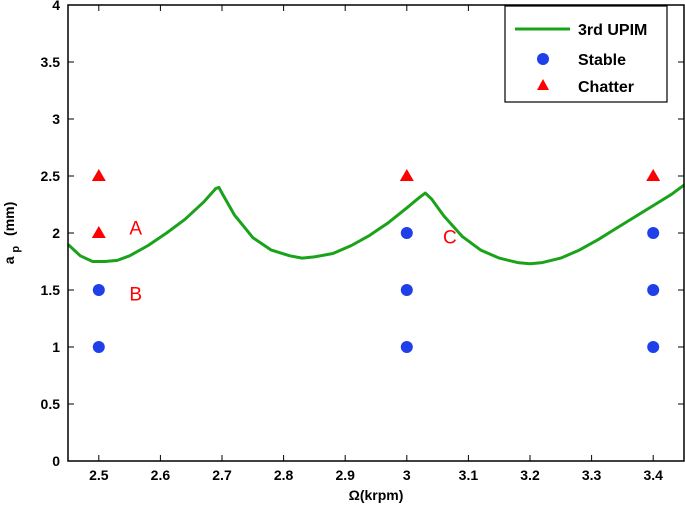 The height and width of the screenshot is (507, 685). Describe the element at coordinates (56, 119) in the screenshot. I see `y-tick-label: 3` at that location.